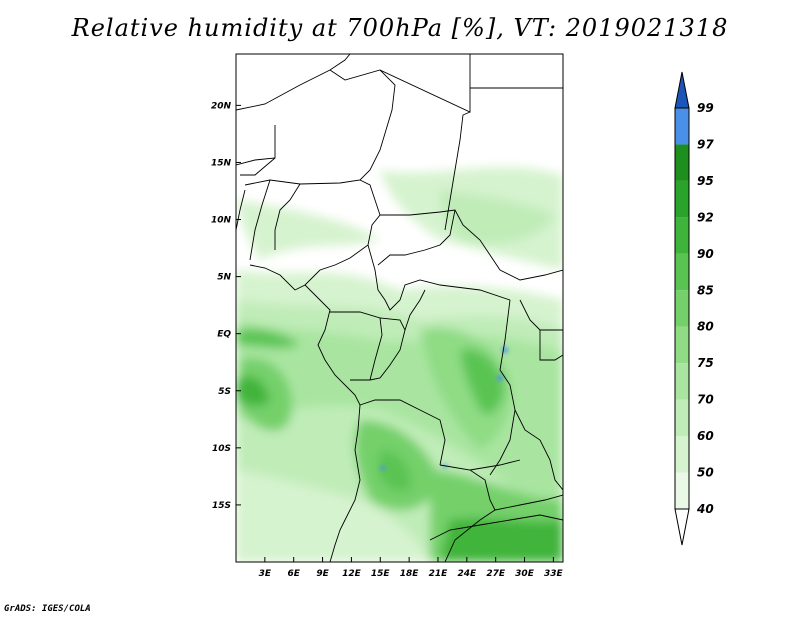  Describe the element at coordinates (682, 527) in the screenshot. I see `colorbar-low-triangle` at that location.